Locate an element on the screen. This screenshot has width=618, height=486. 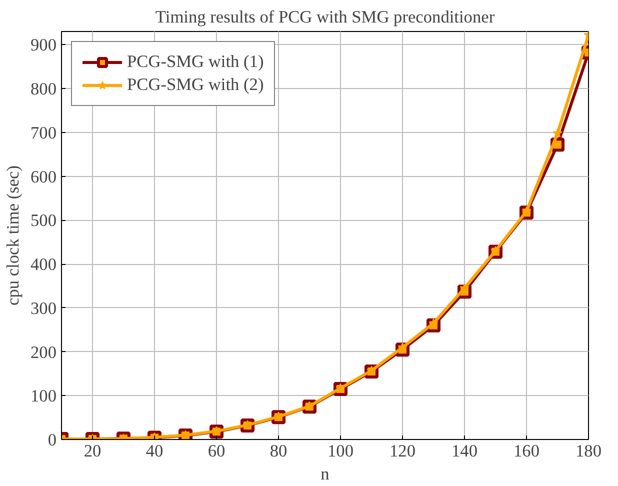
y-tick-label: 700 is located at coordinates (43, 132).